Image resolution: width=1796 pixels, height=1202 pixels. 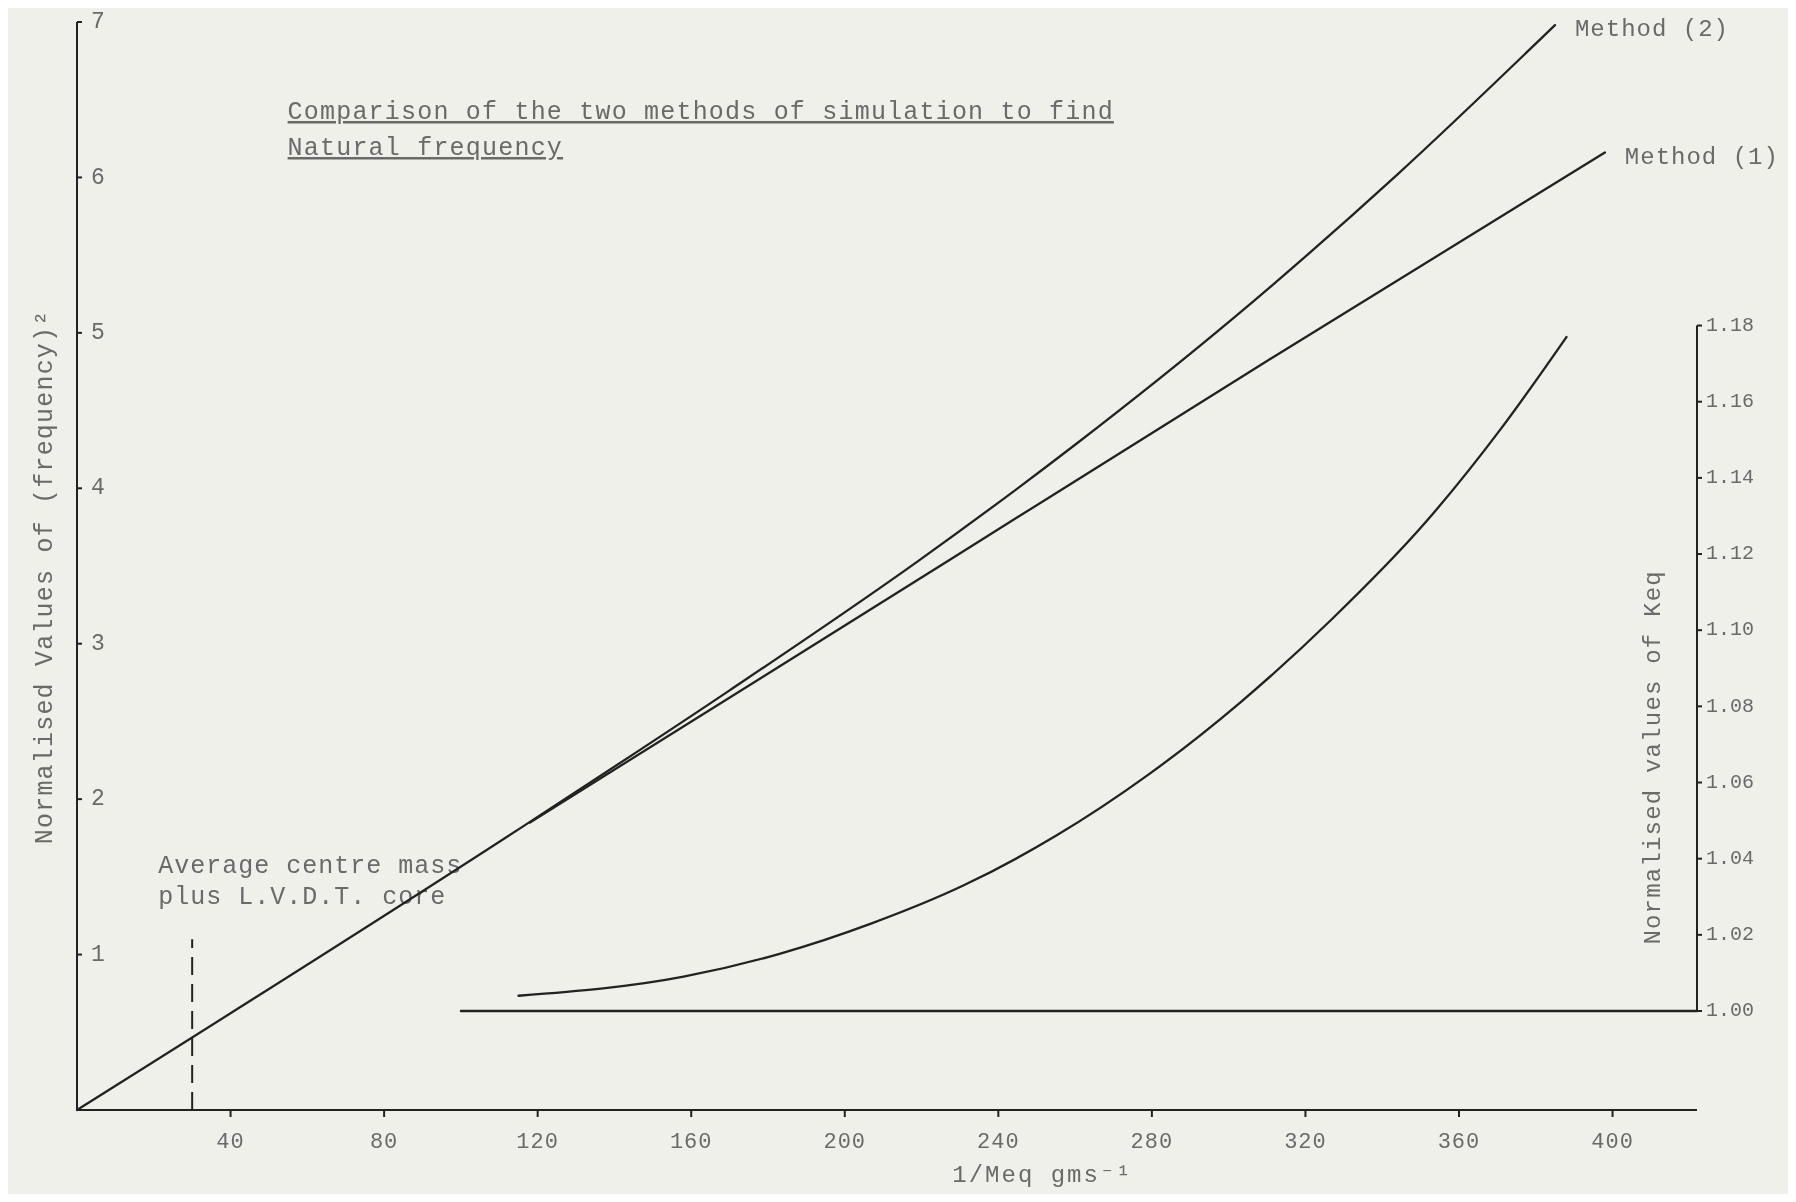 I want to click on x-tick-label: 360, so click(x=1459, y=1142).